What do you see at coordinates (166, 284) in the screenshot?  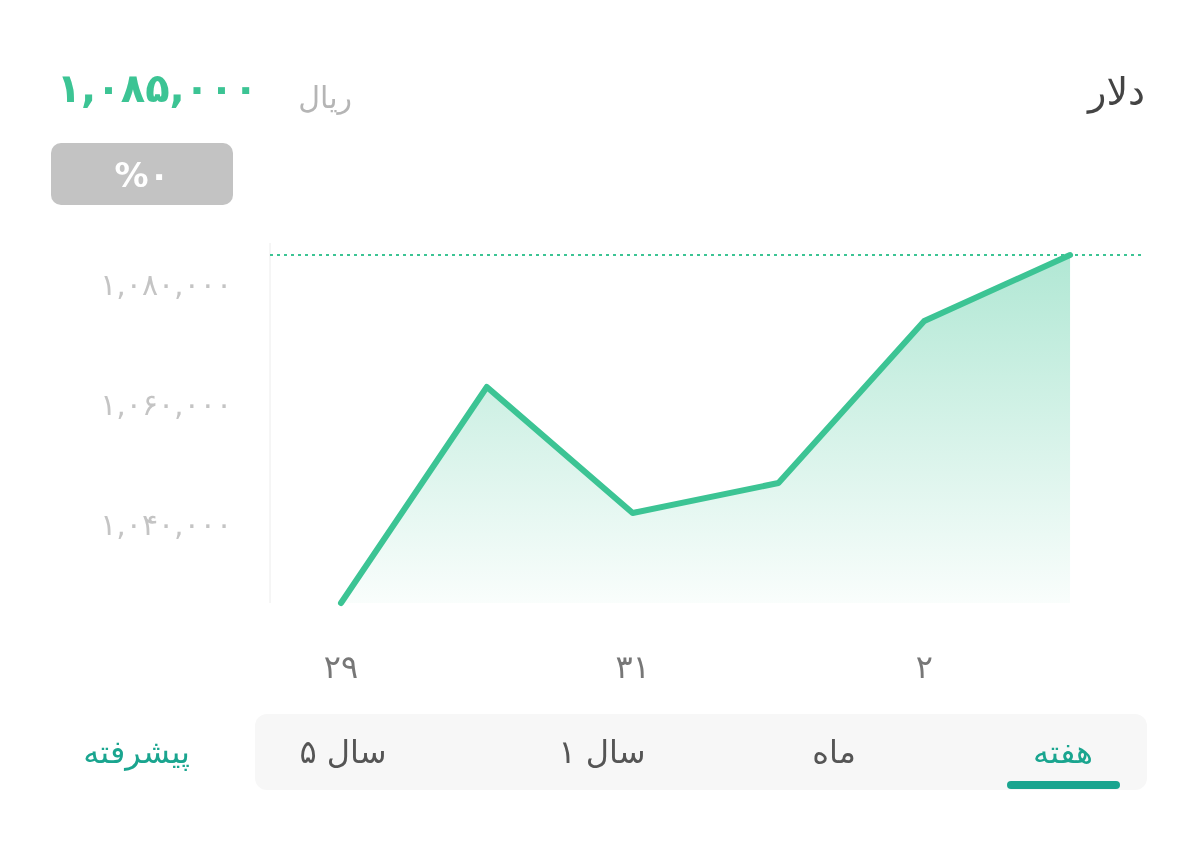 I see `y-tick-label: ۱,۰۸۰,۰۰۰` at bounding box center [166, 284].